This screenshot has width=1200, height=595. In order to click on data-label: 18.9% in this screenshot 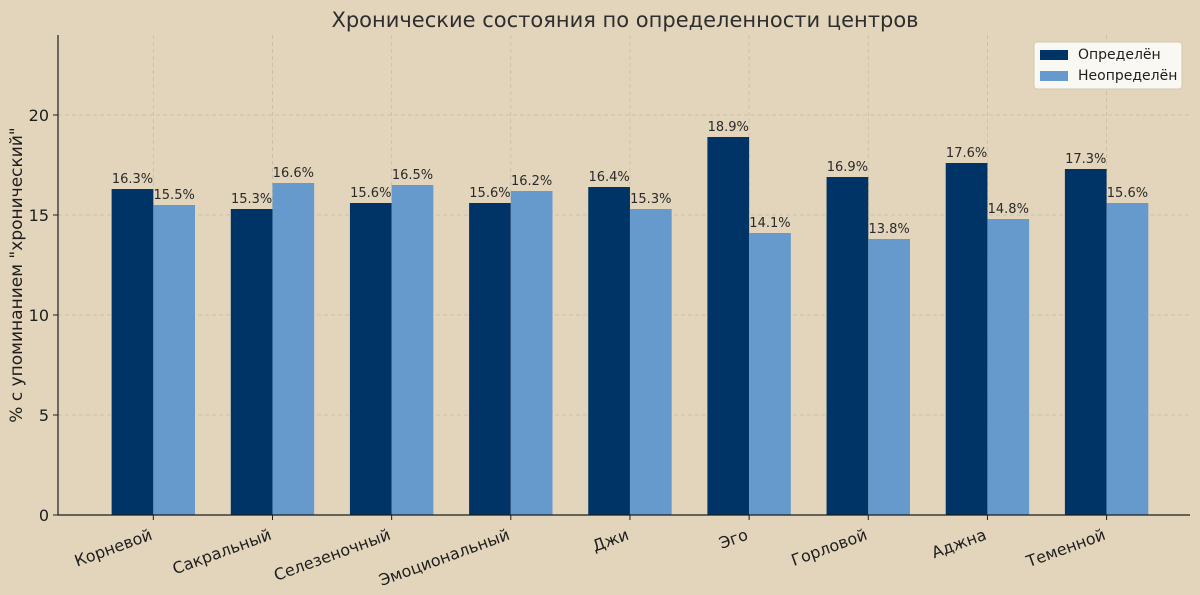, I will do `click(728, 127)`.